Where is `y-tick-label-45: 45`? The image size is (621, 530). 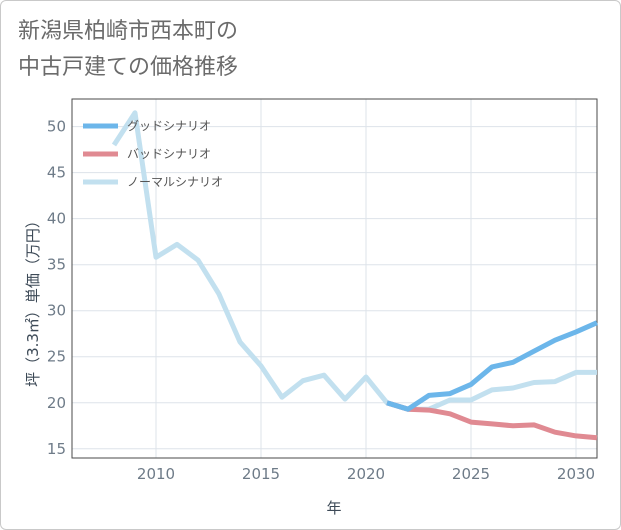
y-tick-label-45: 45 is located at coordinates (56, 173).